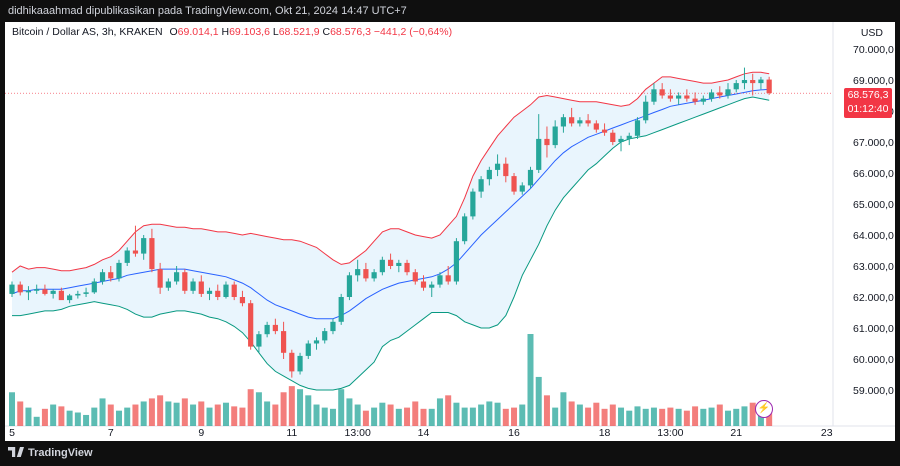 The width and height of the screenshot is (900, 466). Describe the element at coordinates (873, 236) in the screenshot. I see `price-tick-label: 64.000,0` at that location.